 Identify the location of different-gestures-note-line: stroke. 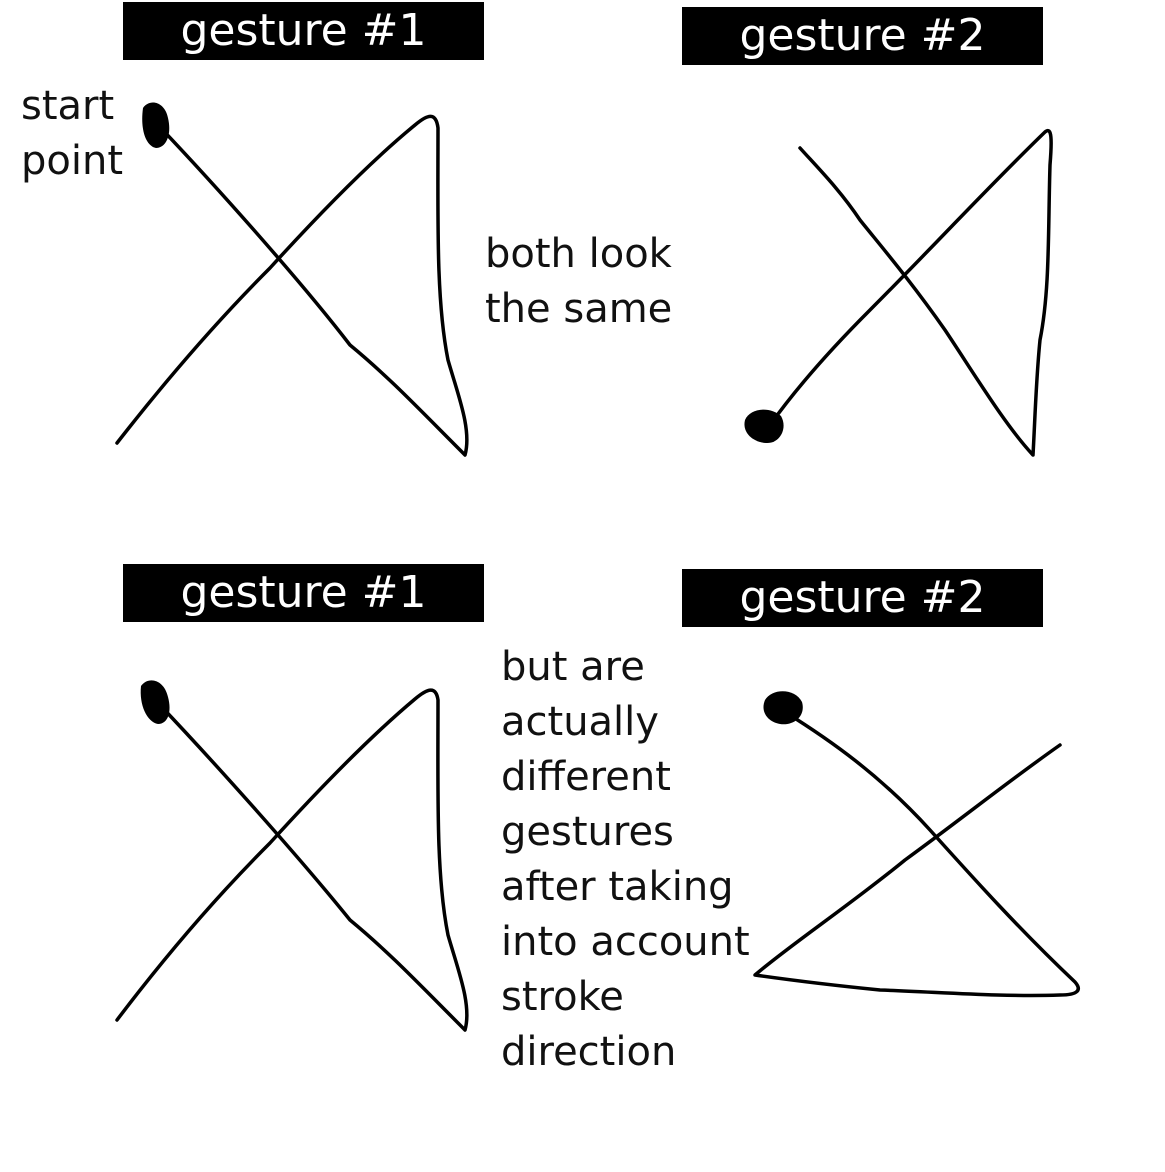
(562, 997).